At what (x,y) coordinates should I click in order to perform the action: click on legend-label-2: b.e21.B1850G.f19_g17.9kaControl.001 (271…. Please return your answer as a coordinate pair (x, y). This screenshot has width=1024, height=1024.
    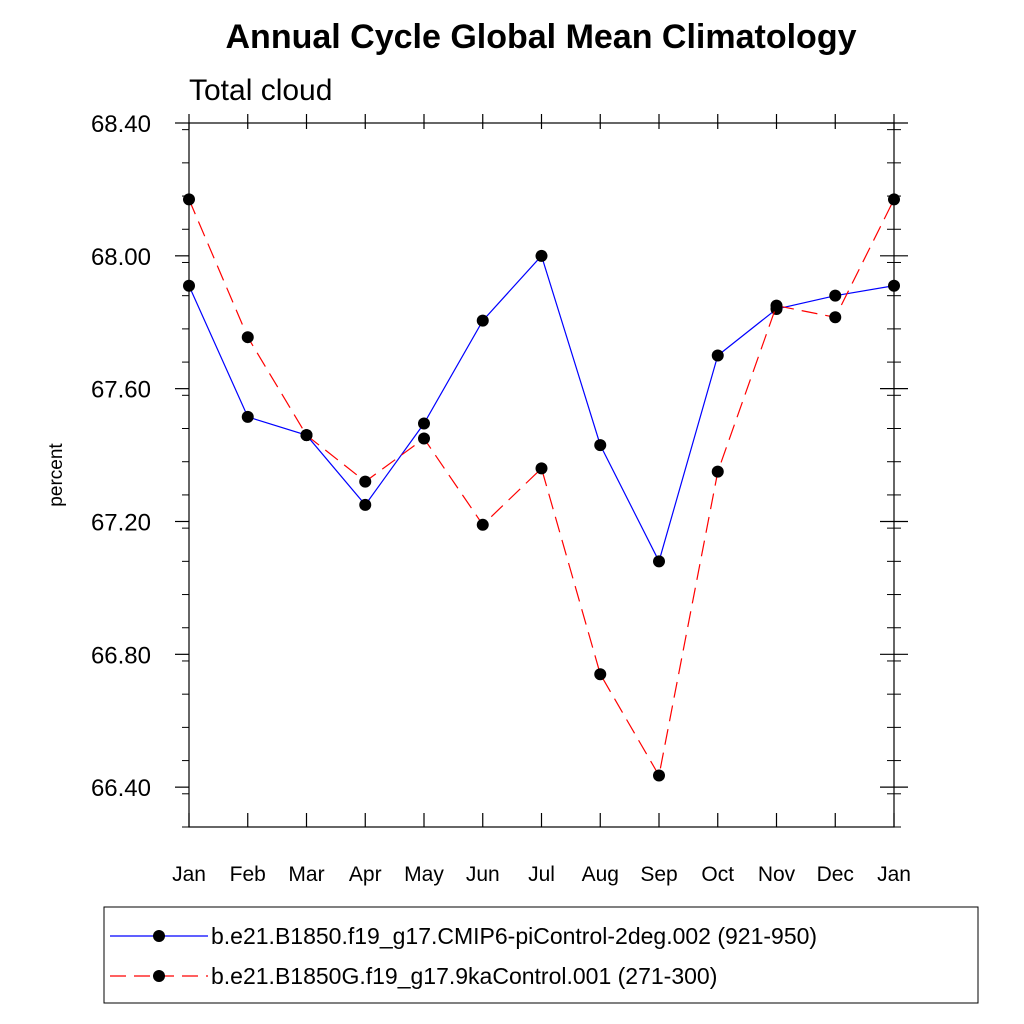
    Looking at the image, I should click on (464, 976).